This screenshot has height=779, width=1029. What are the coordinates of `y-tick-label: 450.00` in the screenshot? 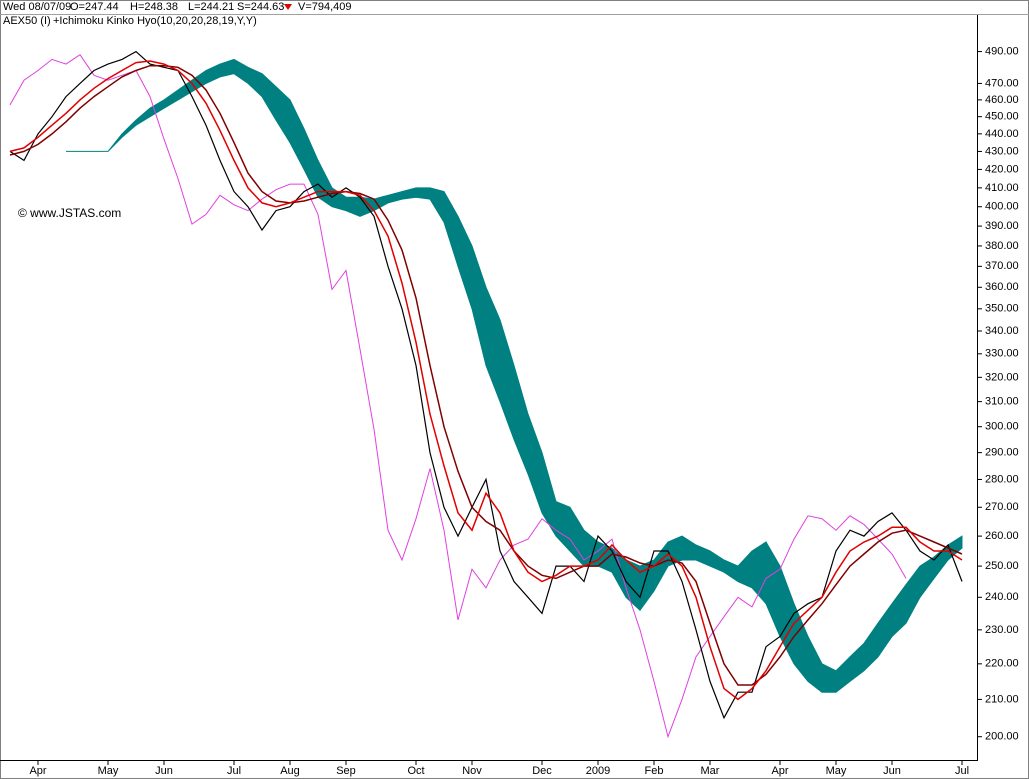 It's located at (1002, 117).